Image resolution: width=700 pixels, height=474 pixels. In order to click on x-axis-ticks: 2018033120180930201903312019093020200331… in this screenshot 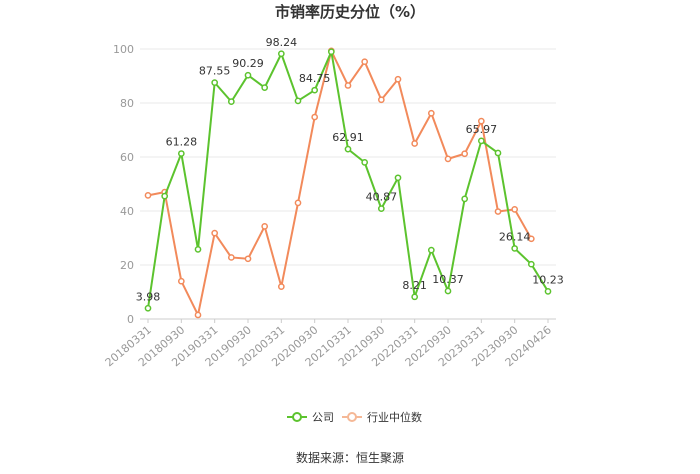, I will do `click(328, 344)`.